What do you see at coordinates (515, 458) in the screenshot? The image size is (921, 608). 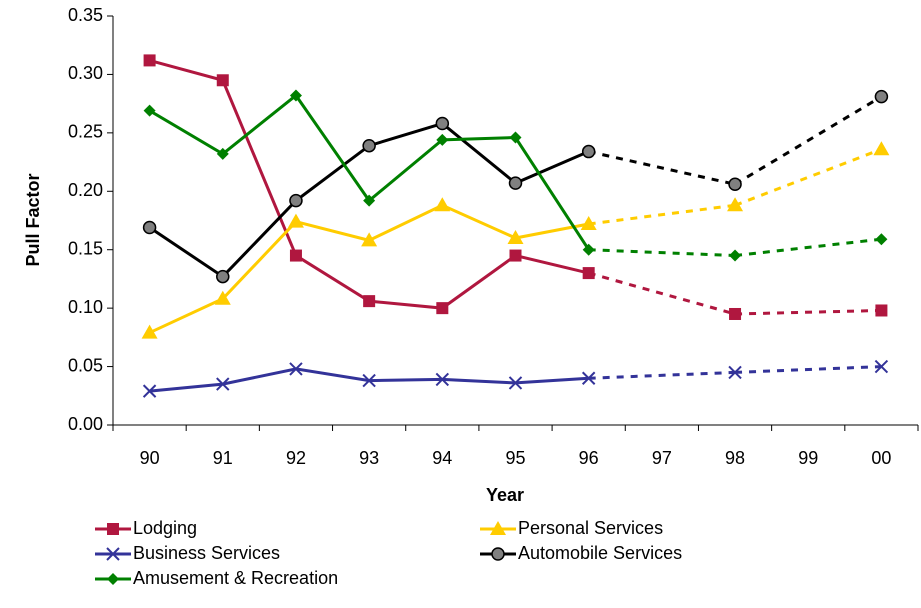 I see `x-tick-label: 95` at bounding box center [515, 458].